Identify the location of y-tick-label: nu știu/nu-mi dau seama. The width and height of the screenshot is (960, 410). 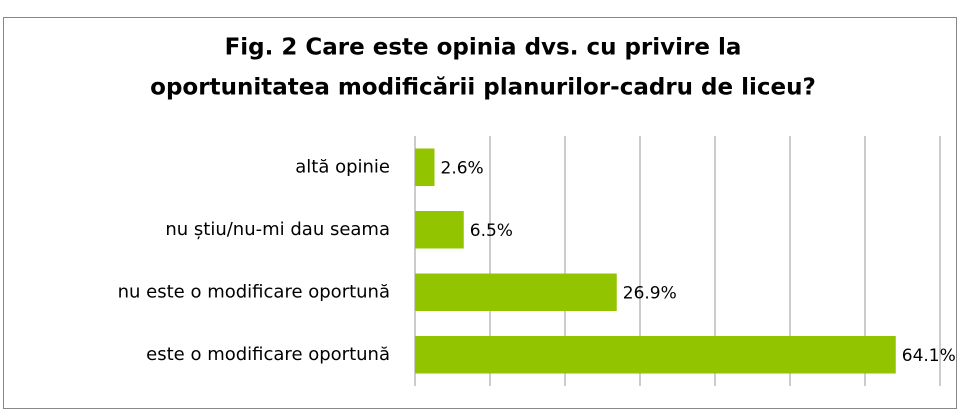
(277, 229).